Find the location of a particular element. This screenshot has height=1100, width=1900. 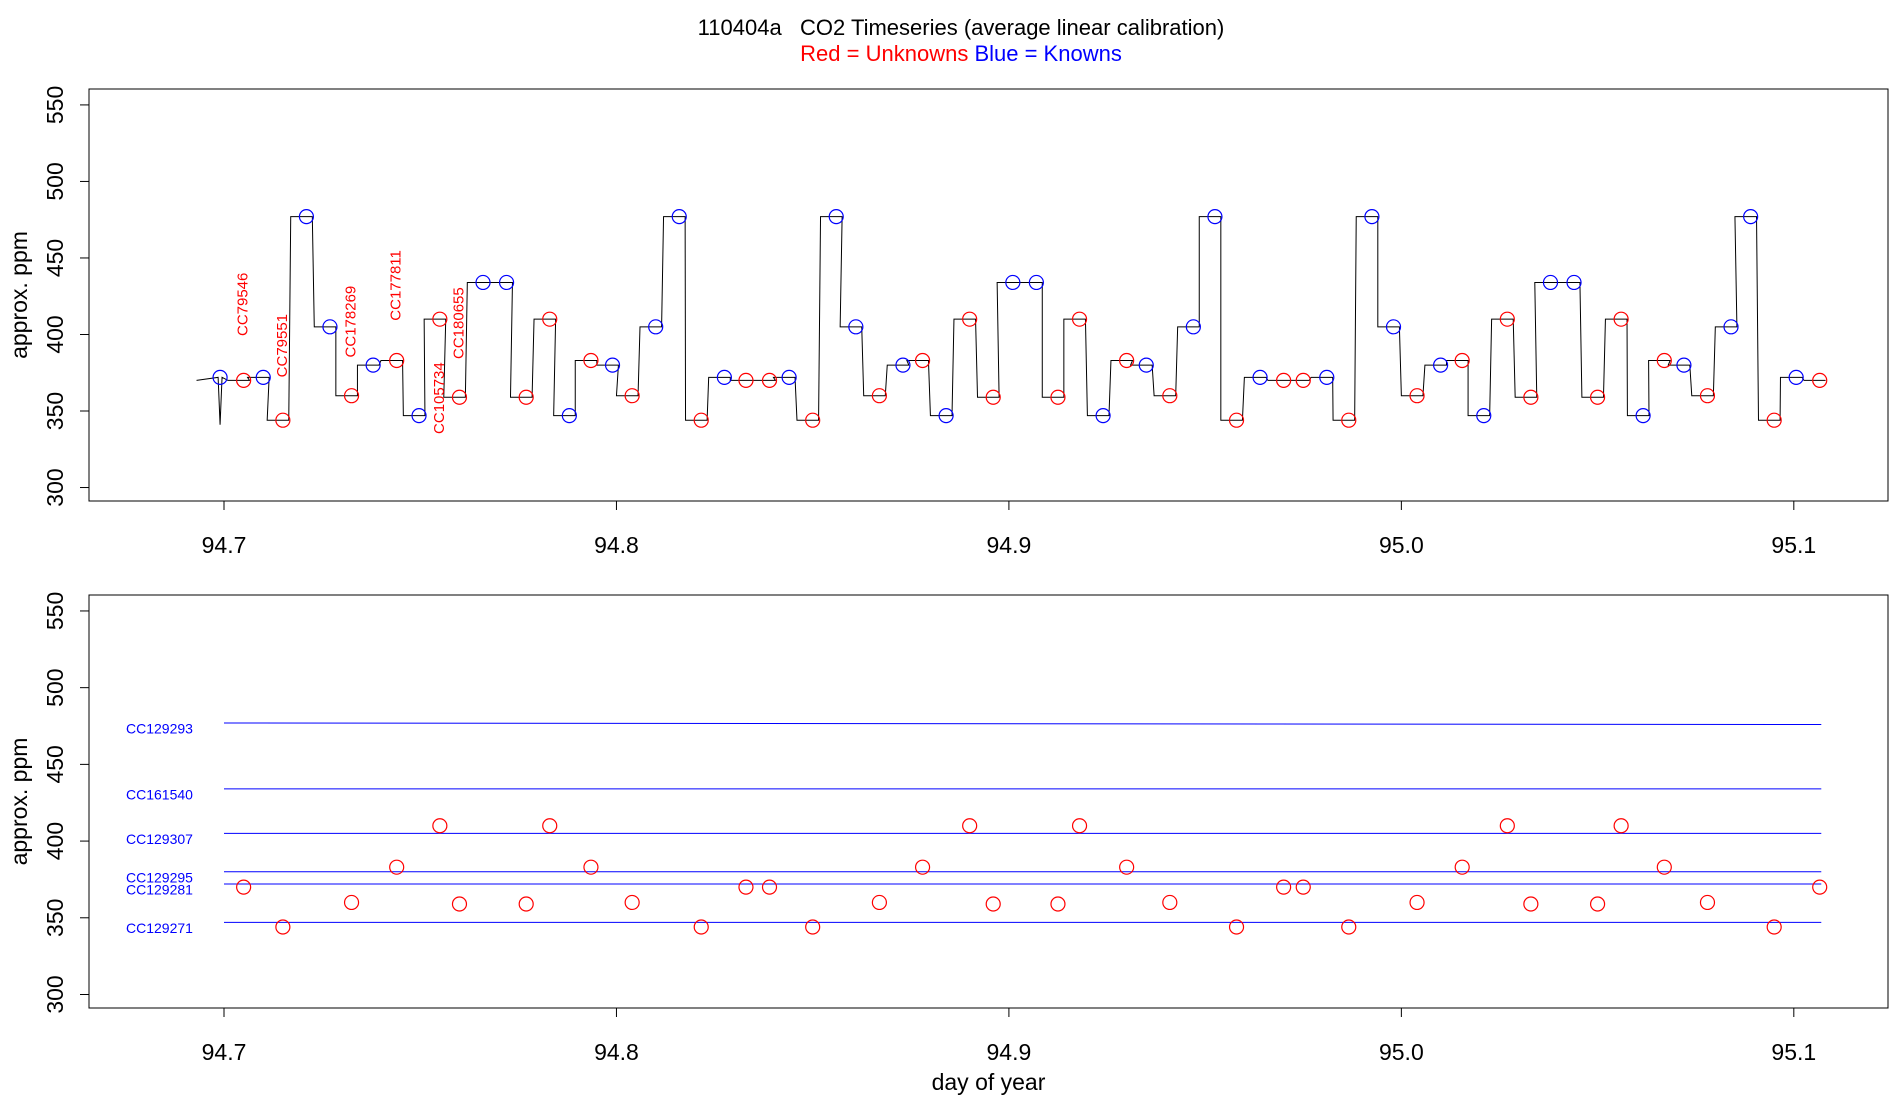

series-label: CC161540 is located at coordinates (159, 795).